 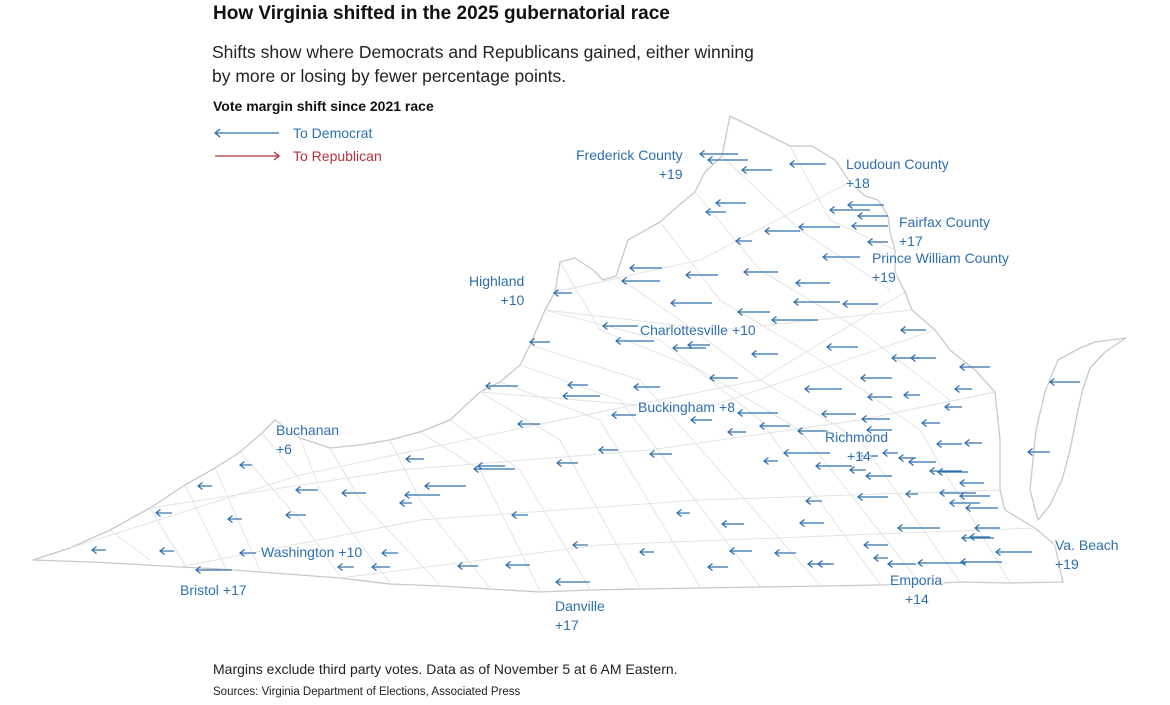 What do you see at coordinates (312, 552) in the screenshot?
I see `map-label-washington: Washington +10` at bounding box center [312, 552].